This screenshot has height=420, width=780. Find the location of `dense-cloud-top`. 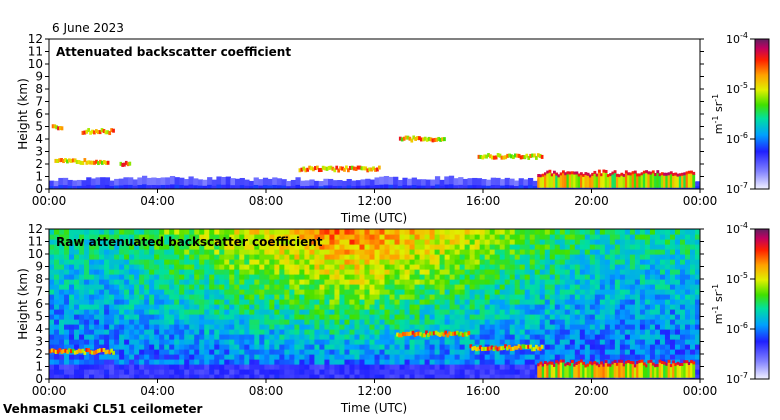

dense-cloud-top is located at coordinates (593, 364).